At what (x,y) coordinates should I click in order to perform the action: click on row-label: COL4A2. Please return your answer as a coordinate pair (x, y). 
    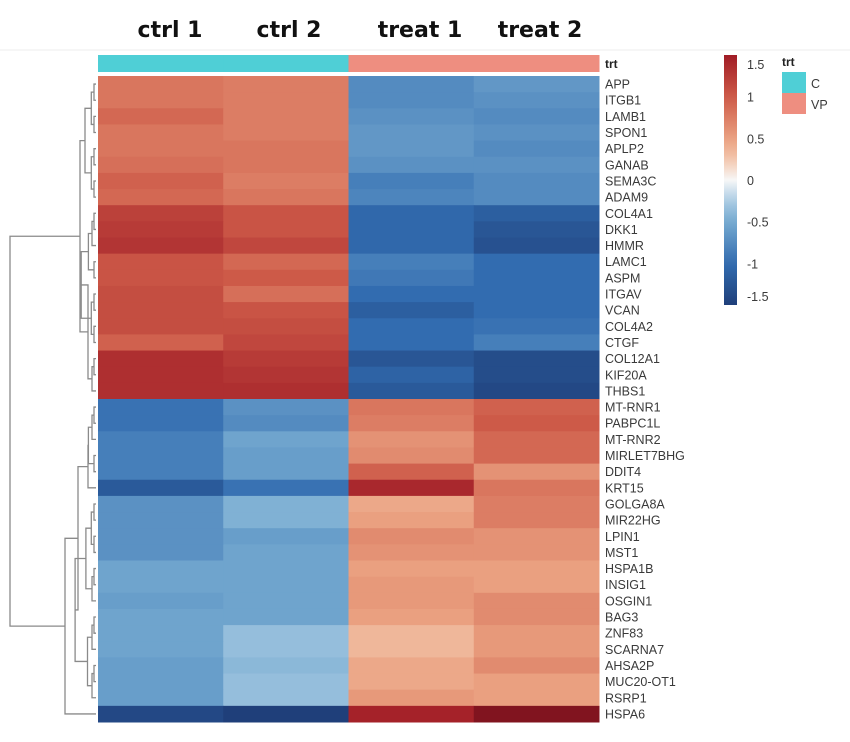
    Looking at the image, I should click on (629, 327).